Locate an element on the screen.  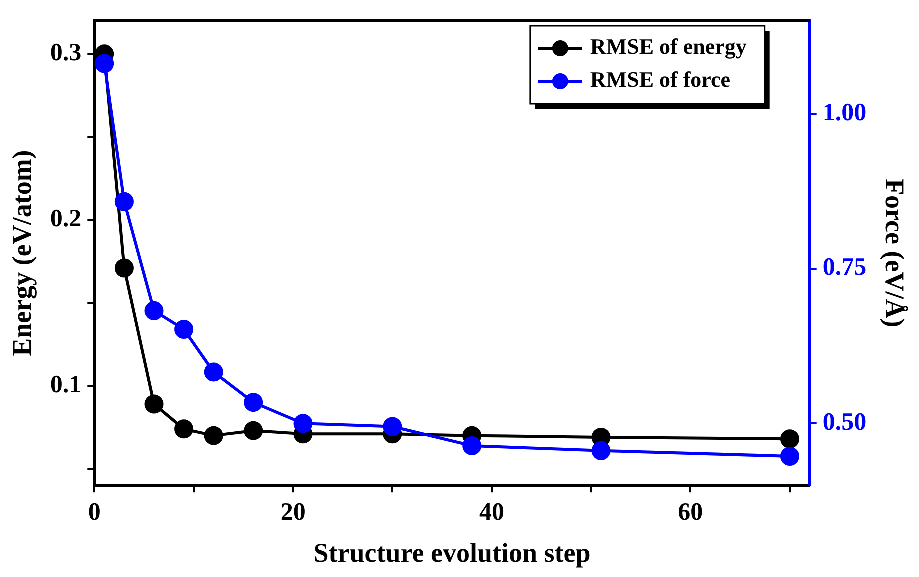
x-axis-title: Structure evolution step is located at coordinates (452, 553).